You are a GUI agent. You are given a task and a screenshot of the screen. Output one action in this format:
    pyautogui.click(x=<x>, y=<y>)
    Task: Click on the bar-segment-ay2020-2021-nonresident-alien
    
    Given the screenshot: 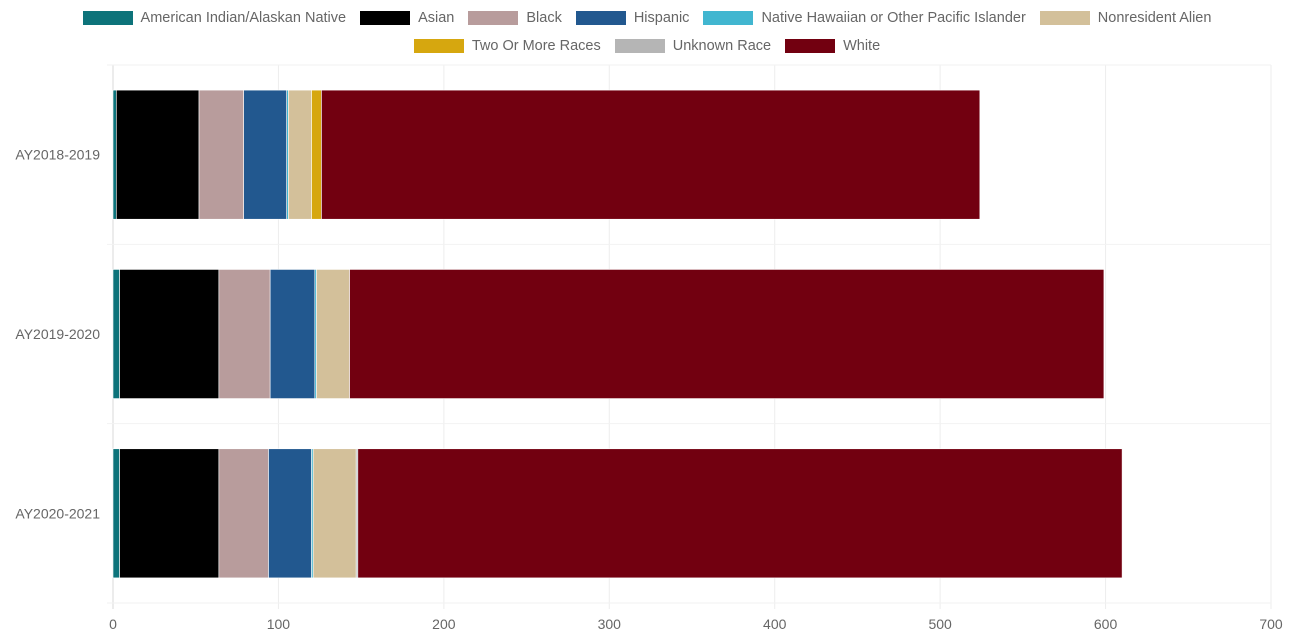 What is the action you would take?
    pyautogui.click(x=334, y=513)
    